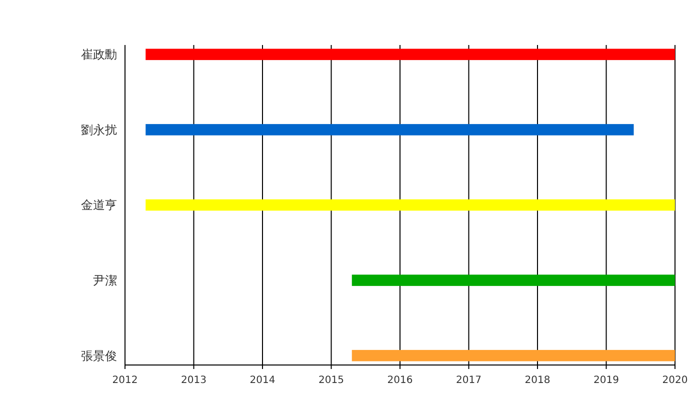  What do you see at coordinates (263, 380) in the screenshot?
I see `x-tick-label: 2014` at bounding box center [263, 380].